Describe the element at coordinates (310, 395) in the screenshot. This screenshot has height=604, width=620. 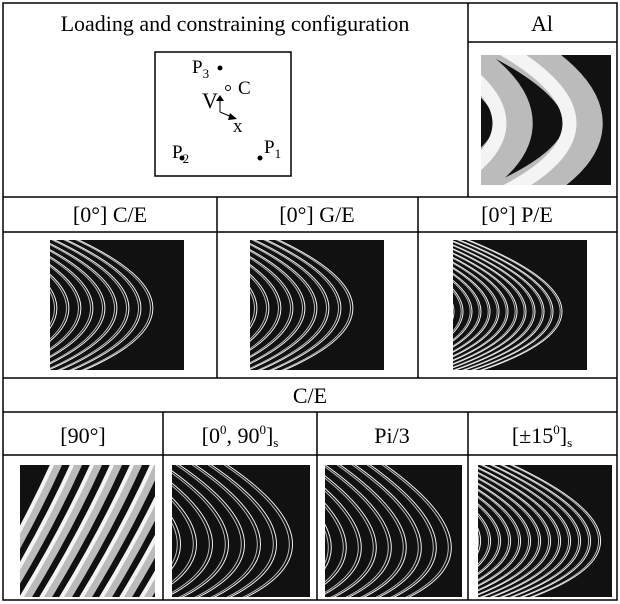
I see `section-header: C/E` at that location.